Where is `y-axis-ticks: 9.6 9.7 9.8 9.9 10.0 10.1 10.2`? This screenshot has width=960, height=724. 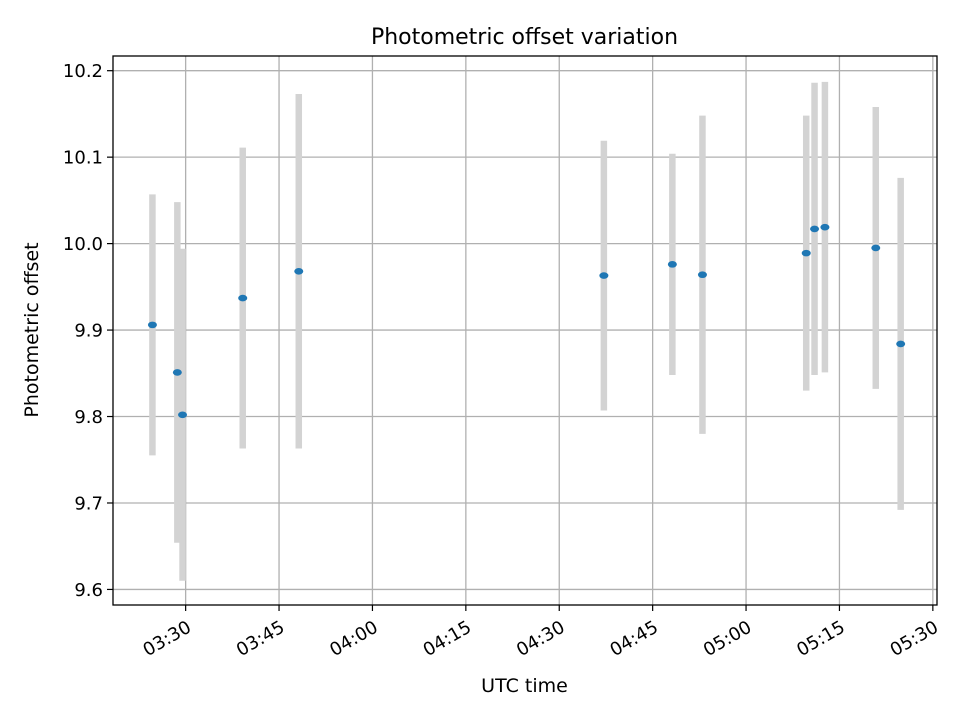
y-axis-ticks: 9.6 9.7 9.8 9.9 10.0 10.1 10.2 is located at coordinates (88, 331).